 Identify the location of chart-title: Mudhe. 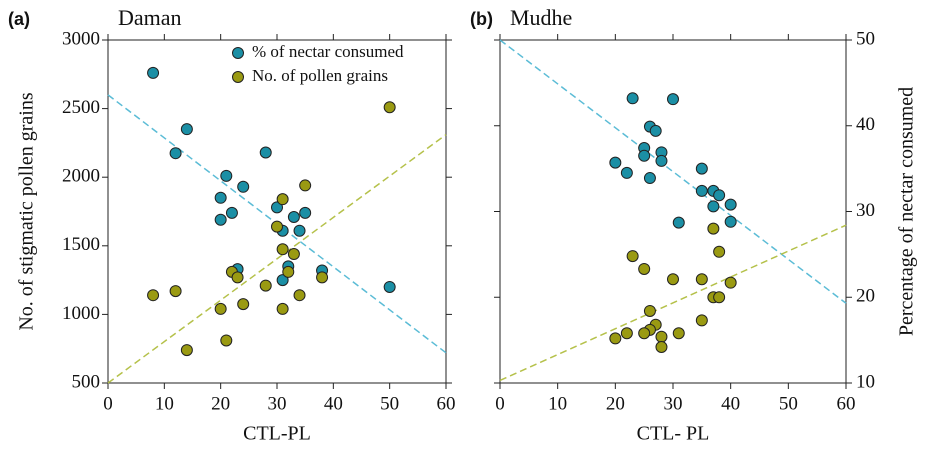
(541, 17).